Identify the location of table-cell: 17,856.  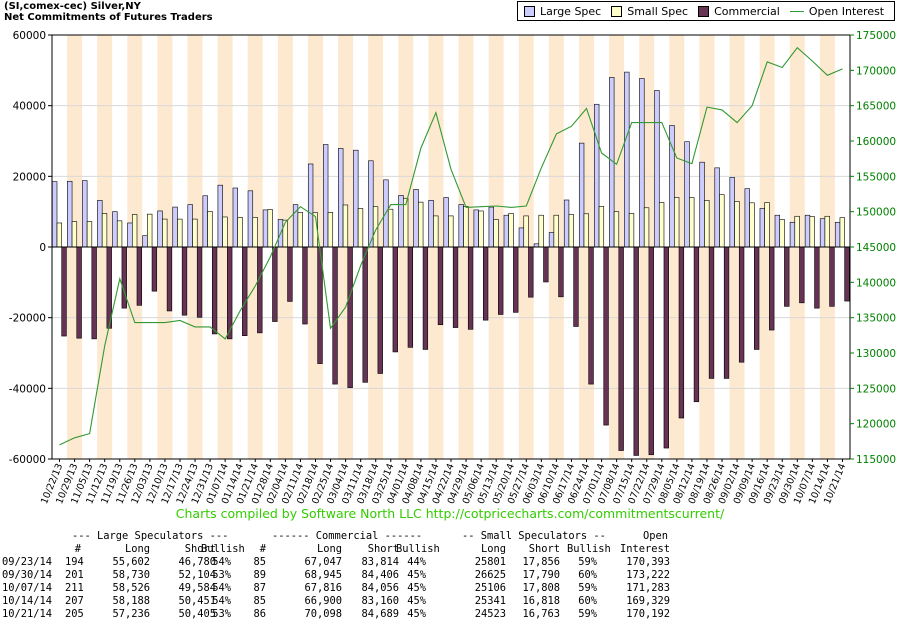
(541, 562).